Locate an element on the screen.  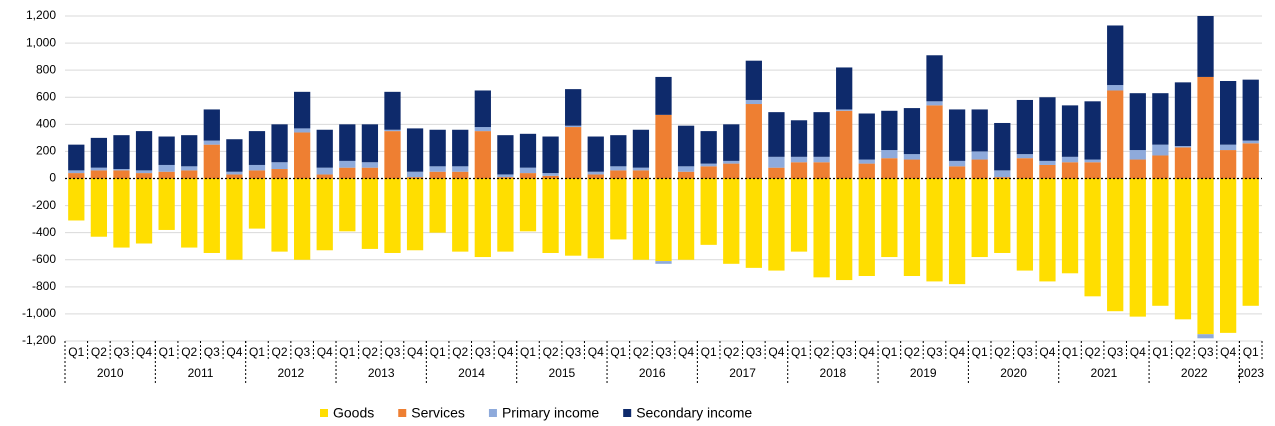
y-tick-label: -1,200 is located at coordinates (39, 340).